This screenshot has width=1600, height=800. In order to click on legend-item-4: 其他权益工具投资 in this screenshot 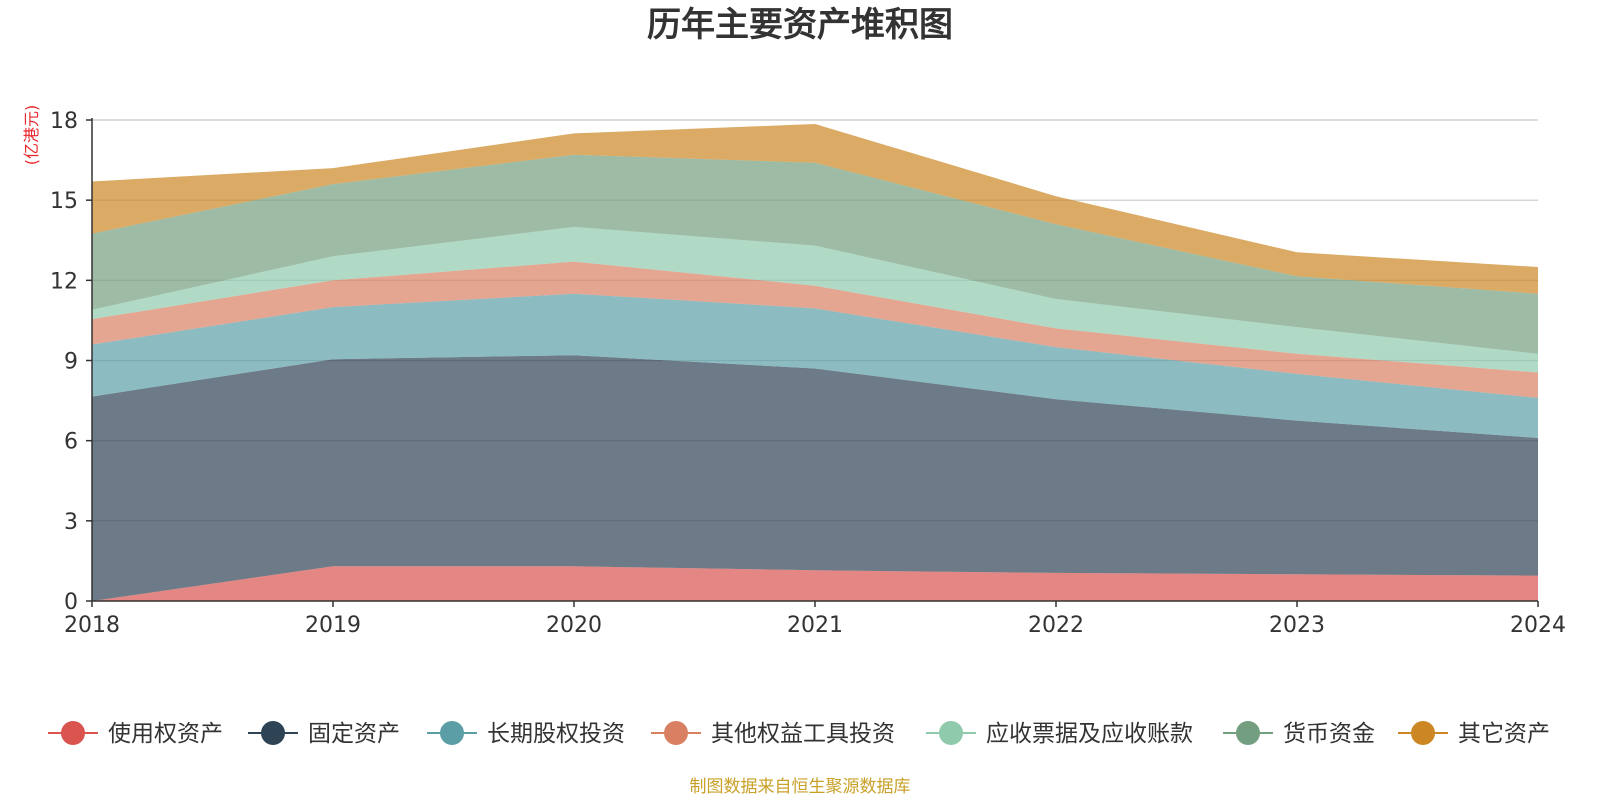, I will do `click(773, 734)`.